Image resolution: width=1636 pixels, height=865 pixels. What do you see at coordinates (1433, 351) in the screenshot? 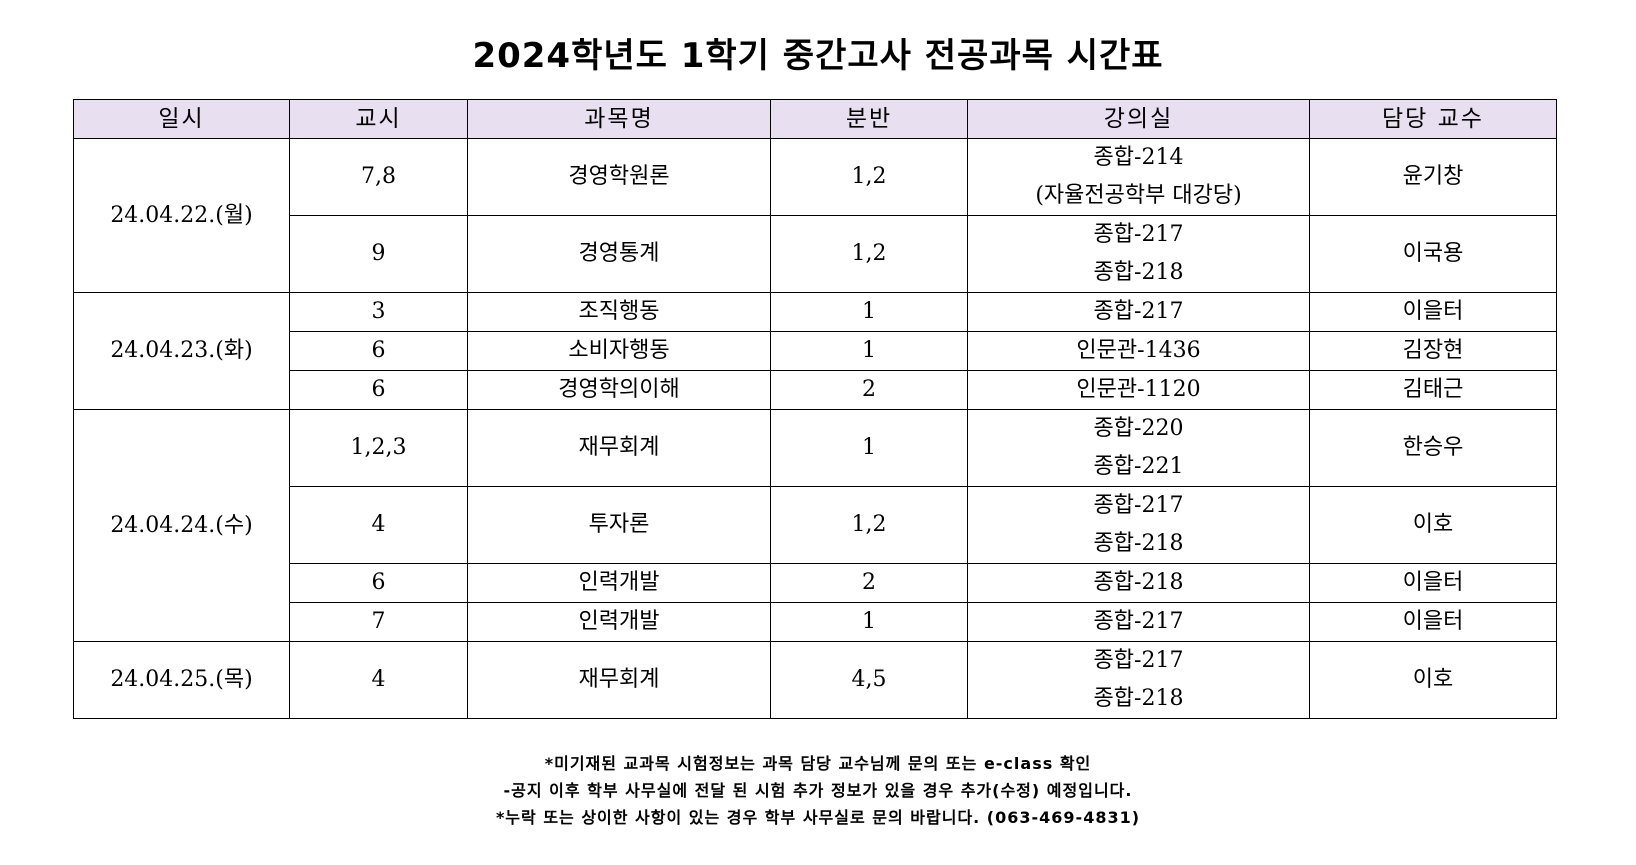
I see `professor-cell: 김장현` at bounding box center [1433, 351].